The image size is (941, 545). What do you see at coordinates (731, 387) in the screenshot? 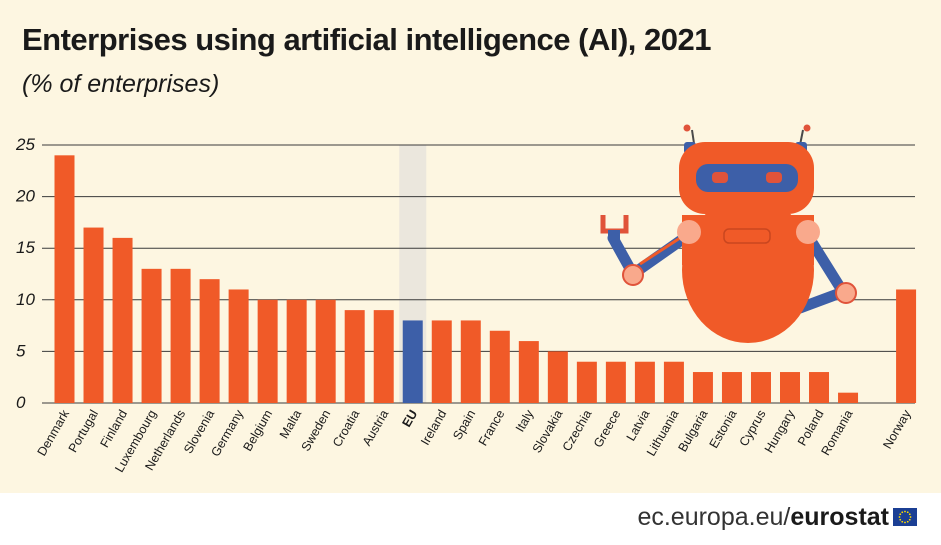
I see `bar-estonia` at bounding box center [731, 387].